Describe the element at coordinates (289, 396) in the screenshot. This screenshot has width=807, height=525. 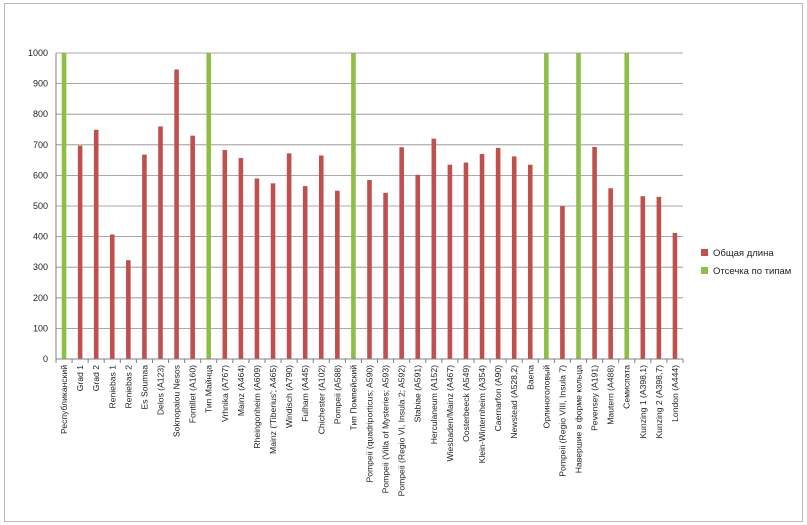
I see `x-category-label: Windisch (A790)` at that location.